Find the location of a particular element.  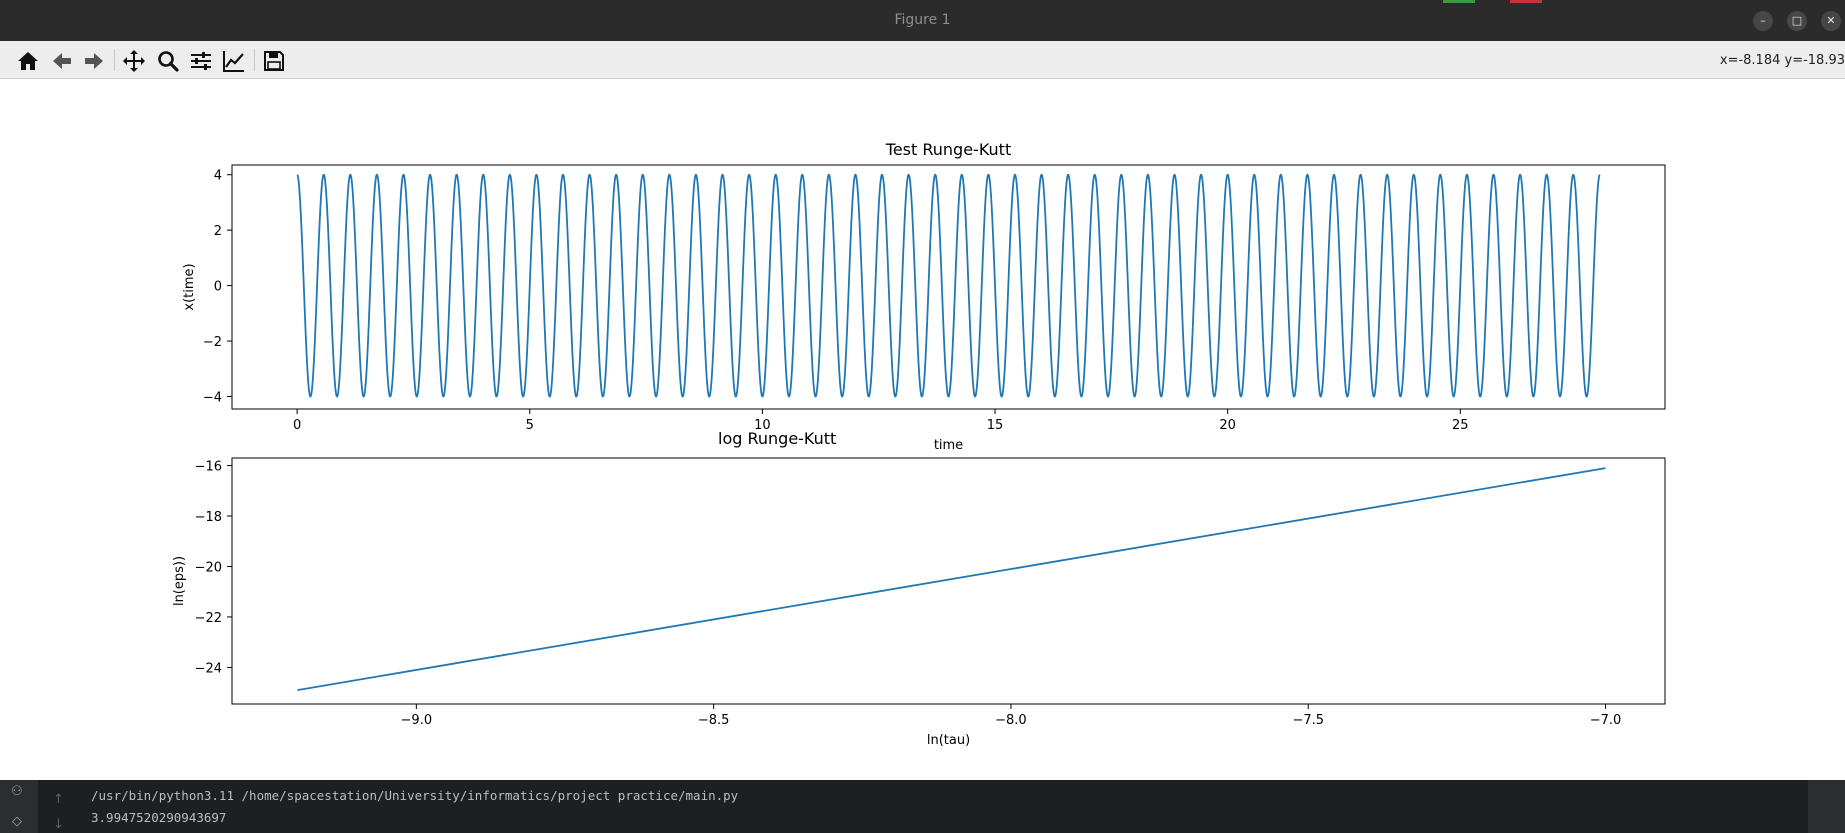

minimize-button: – is located at coordinates (1763, 21).